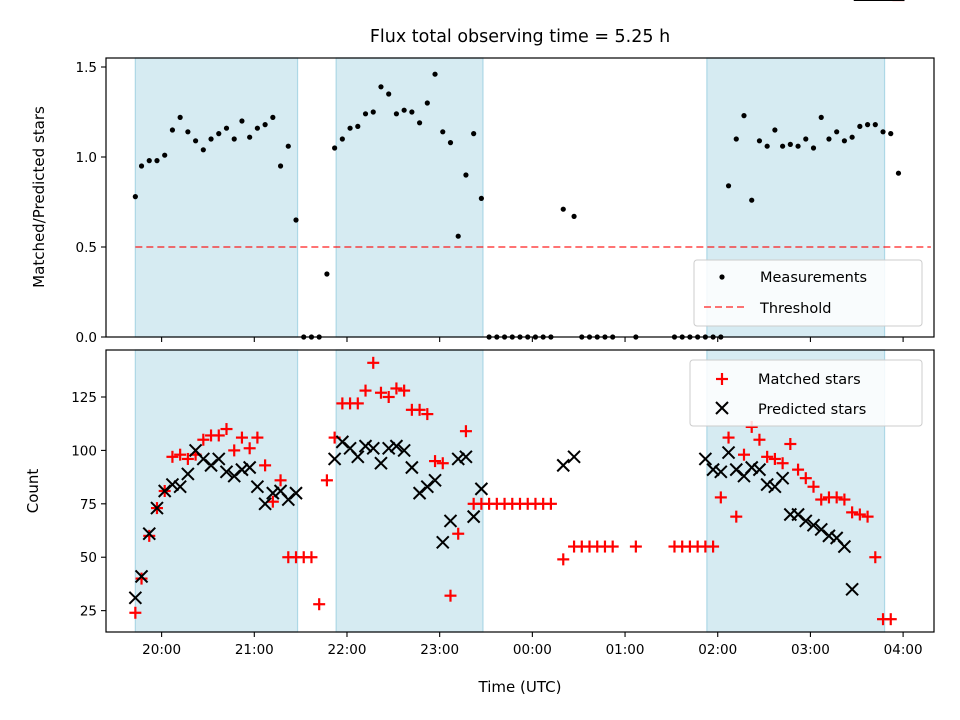 The width and height of the screenshot is (960, 720). Describe the element at coordinates (84, 451) in the screenshot. I see `bottom-y-tick-label: 100` at that location.